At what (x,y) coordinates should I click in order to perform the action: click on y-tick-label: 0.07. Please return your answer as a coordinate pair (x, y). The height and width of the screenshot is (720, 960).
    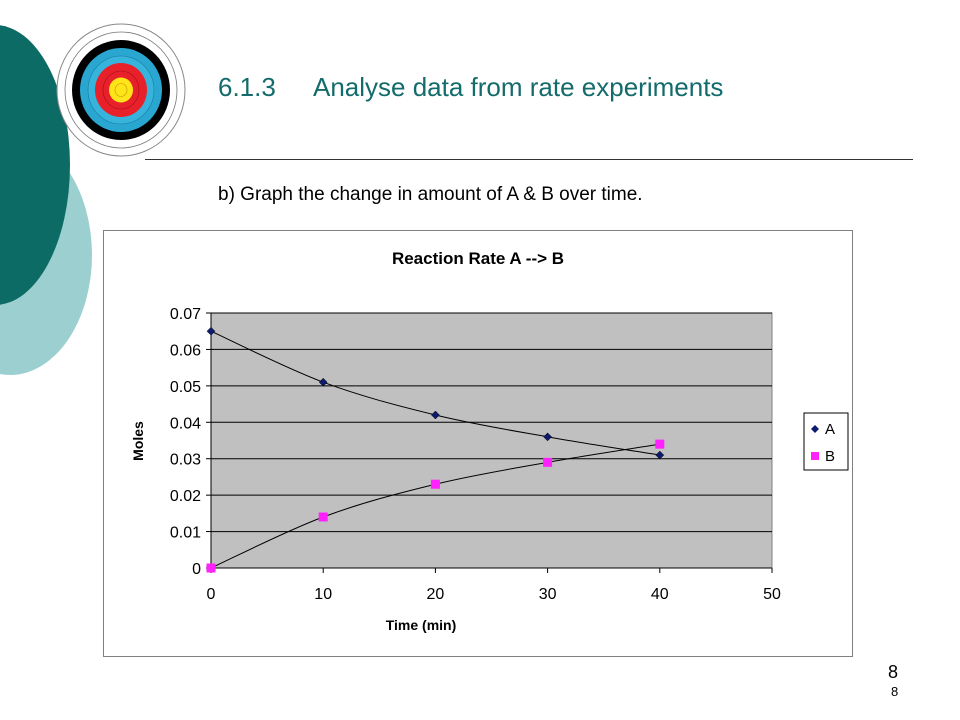
    Looking at the image, I should click on (185, 314).